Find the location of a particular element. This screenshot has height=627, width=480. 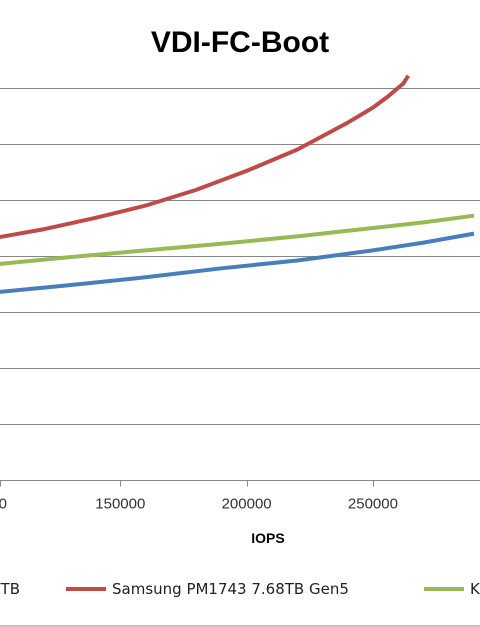

x-axis-label: IOPS is located at coordinates (267, 538).